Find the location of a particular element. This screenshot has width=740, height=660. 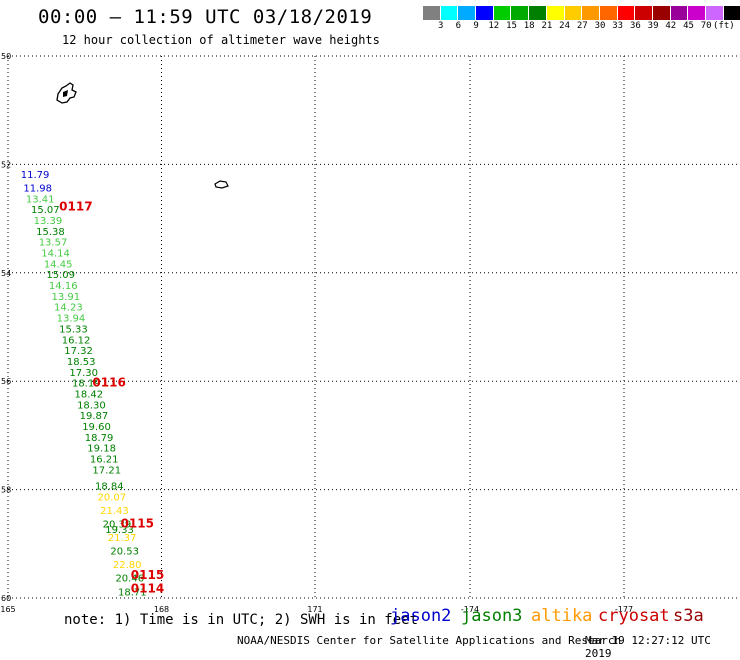

wave-height-value: 11.98 is located at coordinates (37, 189).